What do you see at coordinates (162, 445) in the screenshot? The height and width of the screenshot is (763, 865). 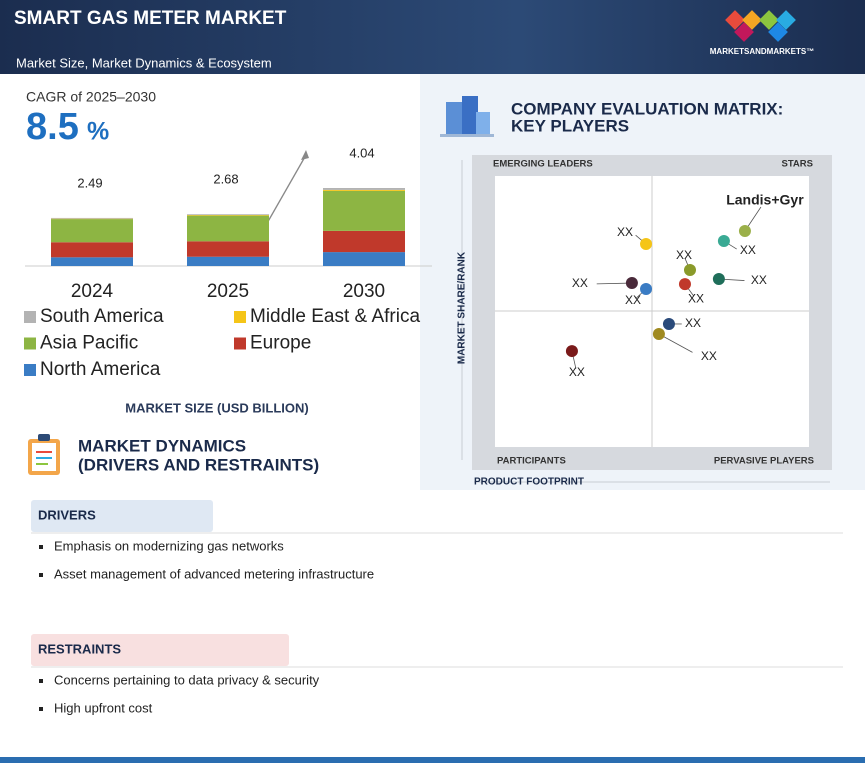 I see `dynamics-title: MARKET DYNAMICS` at bounding box center [162, 445].